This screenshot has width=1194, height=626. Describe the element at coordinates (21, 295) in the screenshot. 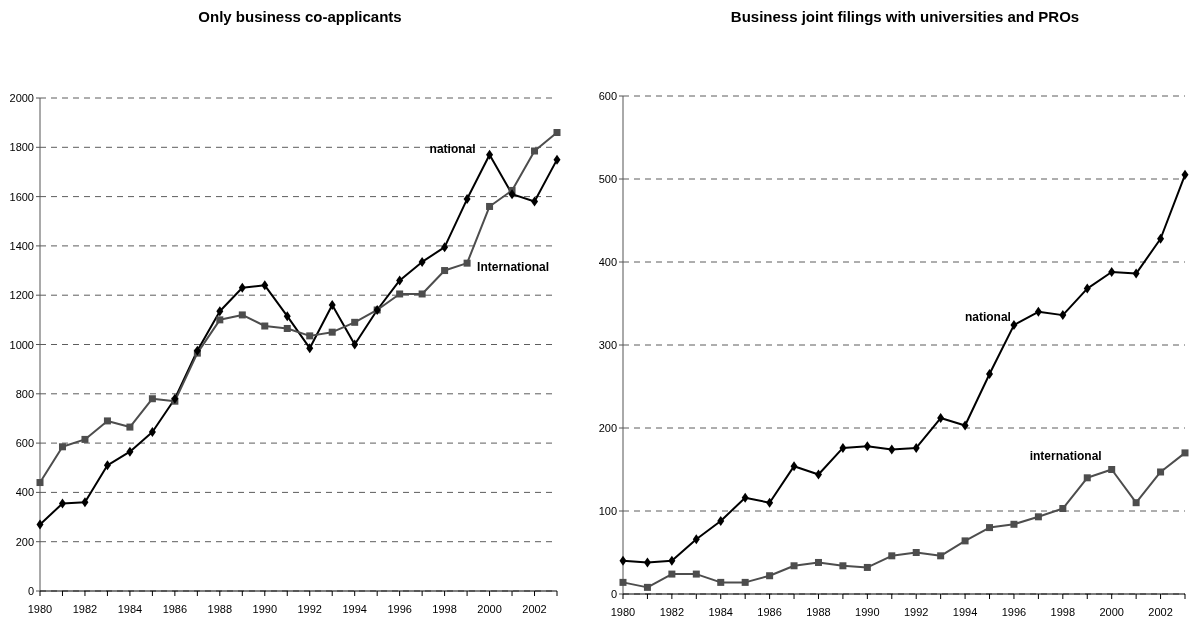

I see `y-tick-label: 1200` at that location.